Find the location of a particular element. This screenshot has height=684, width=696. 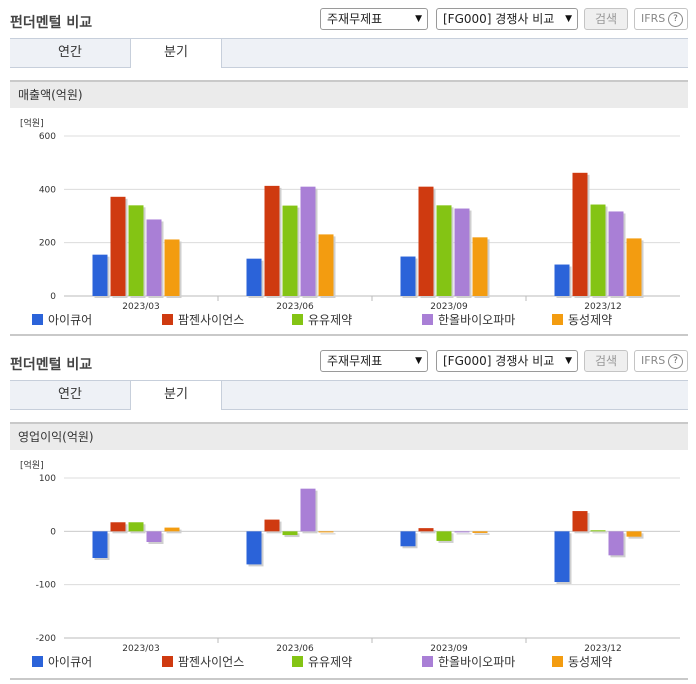

legend-label: 팜젠사이언스 is located at coordinates (211, 662).